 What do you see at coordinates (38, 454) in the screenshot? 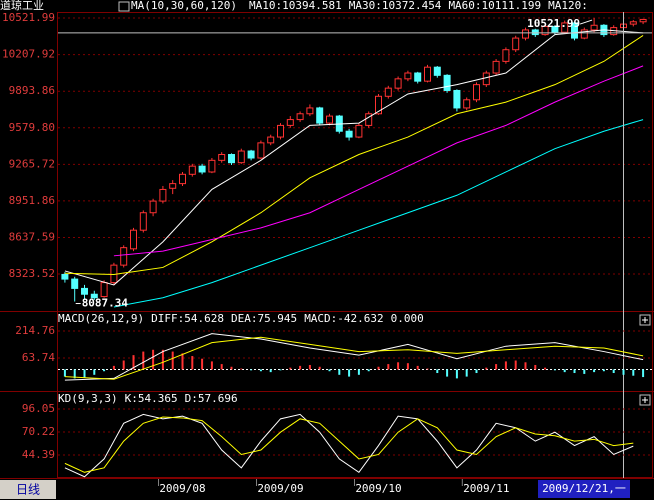
I see `y-tick-label: 44.39` at bounding box center [38, 454].